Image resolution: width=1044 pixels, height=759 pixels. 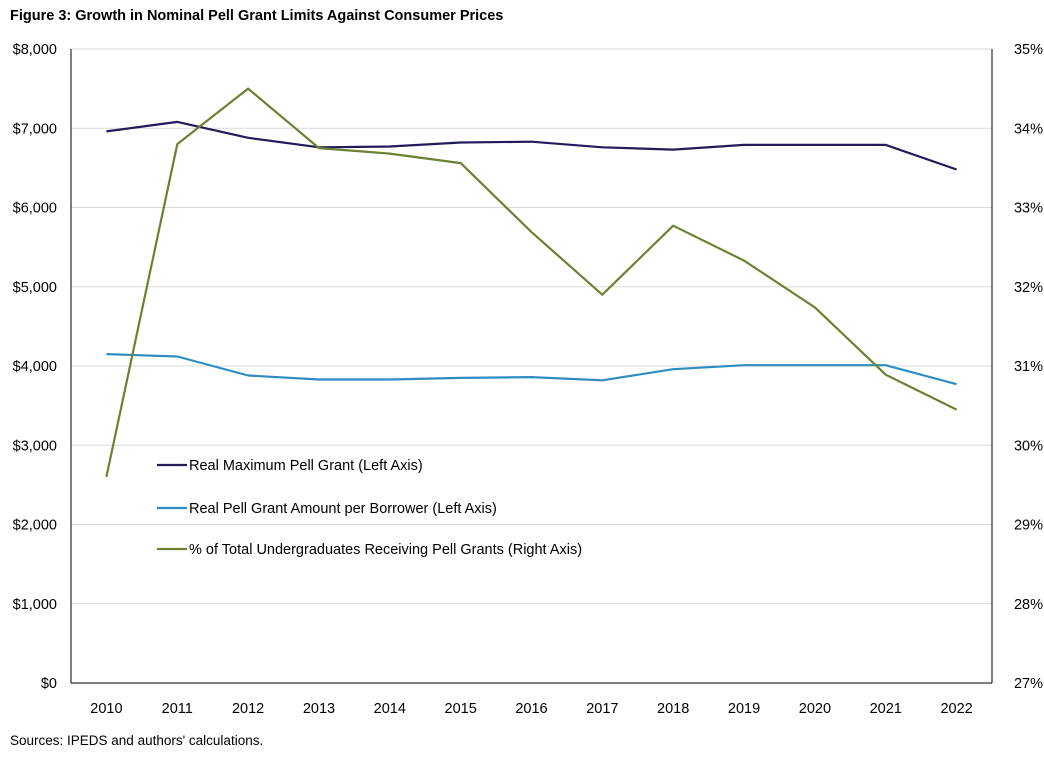 I want to click on left-tick-label: $5,000, so click(x=35, y=288).